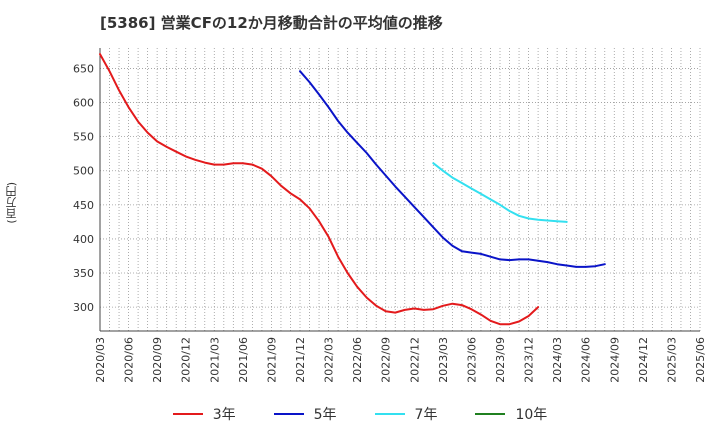  Describe the element at coordinates (83, 307) in the screenshot. I see `y-tick-label: 300` at that location.